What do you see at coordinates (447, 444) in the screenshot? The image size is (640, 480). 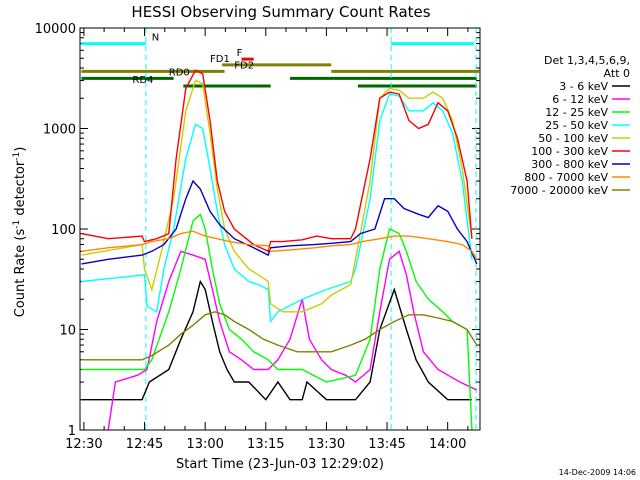 I see `x-tick-label: 14:00` at bounding box center [447, 444].